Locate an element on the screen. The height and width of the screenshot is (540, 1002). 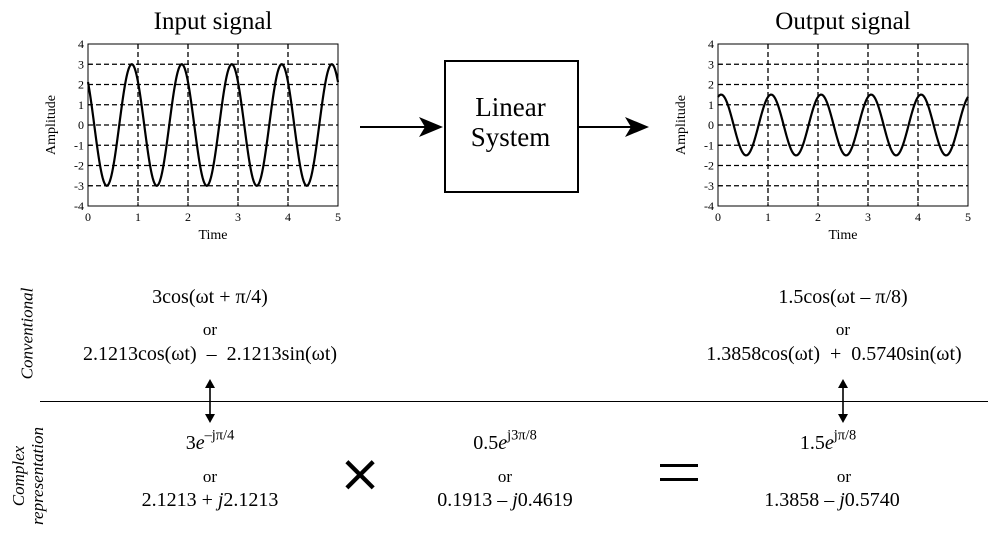
output-chart-plot-frame is located at coordinates (843, 125).